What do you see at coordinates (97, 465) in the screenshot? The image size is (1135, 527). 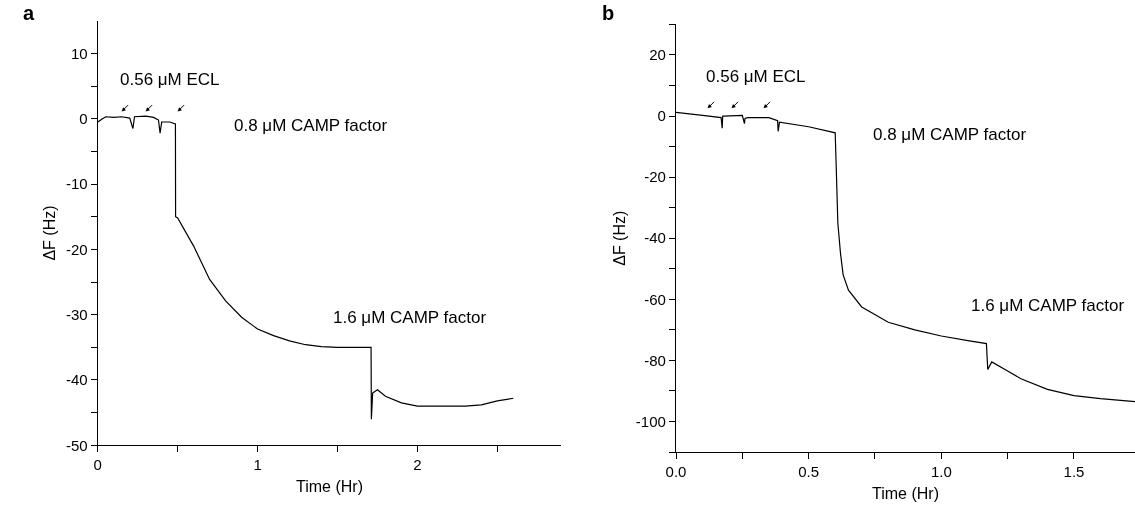 I see `x-tick-label: 0` at bounding box center [97, 465].